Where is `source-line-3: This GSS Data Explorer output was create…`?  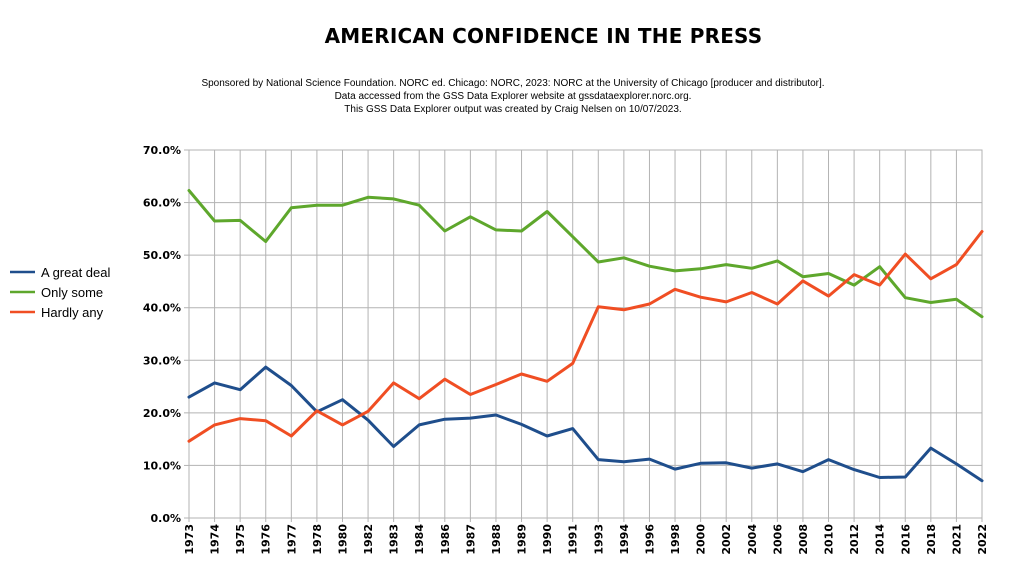 source-line-3: This GSS Data Explorer output was create… is located at coordinates (513, 109).